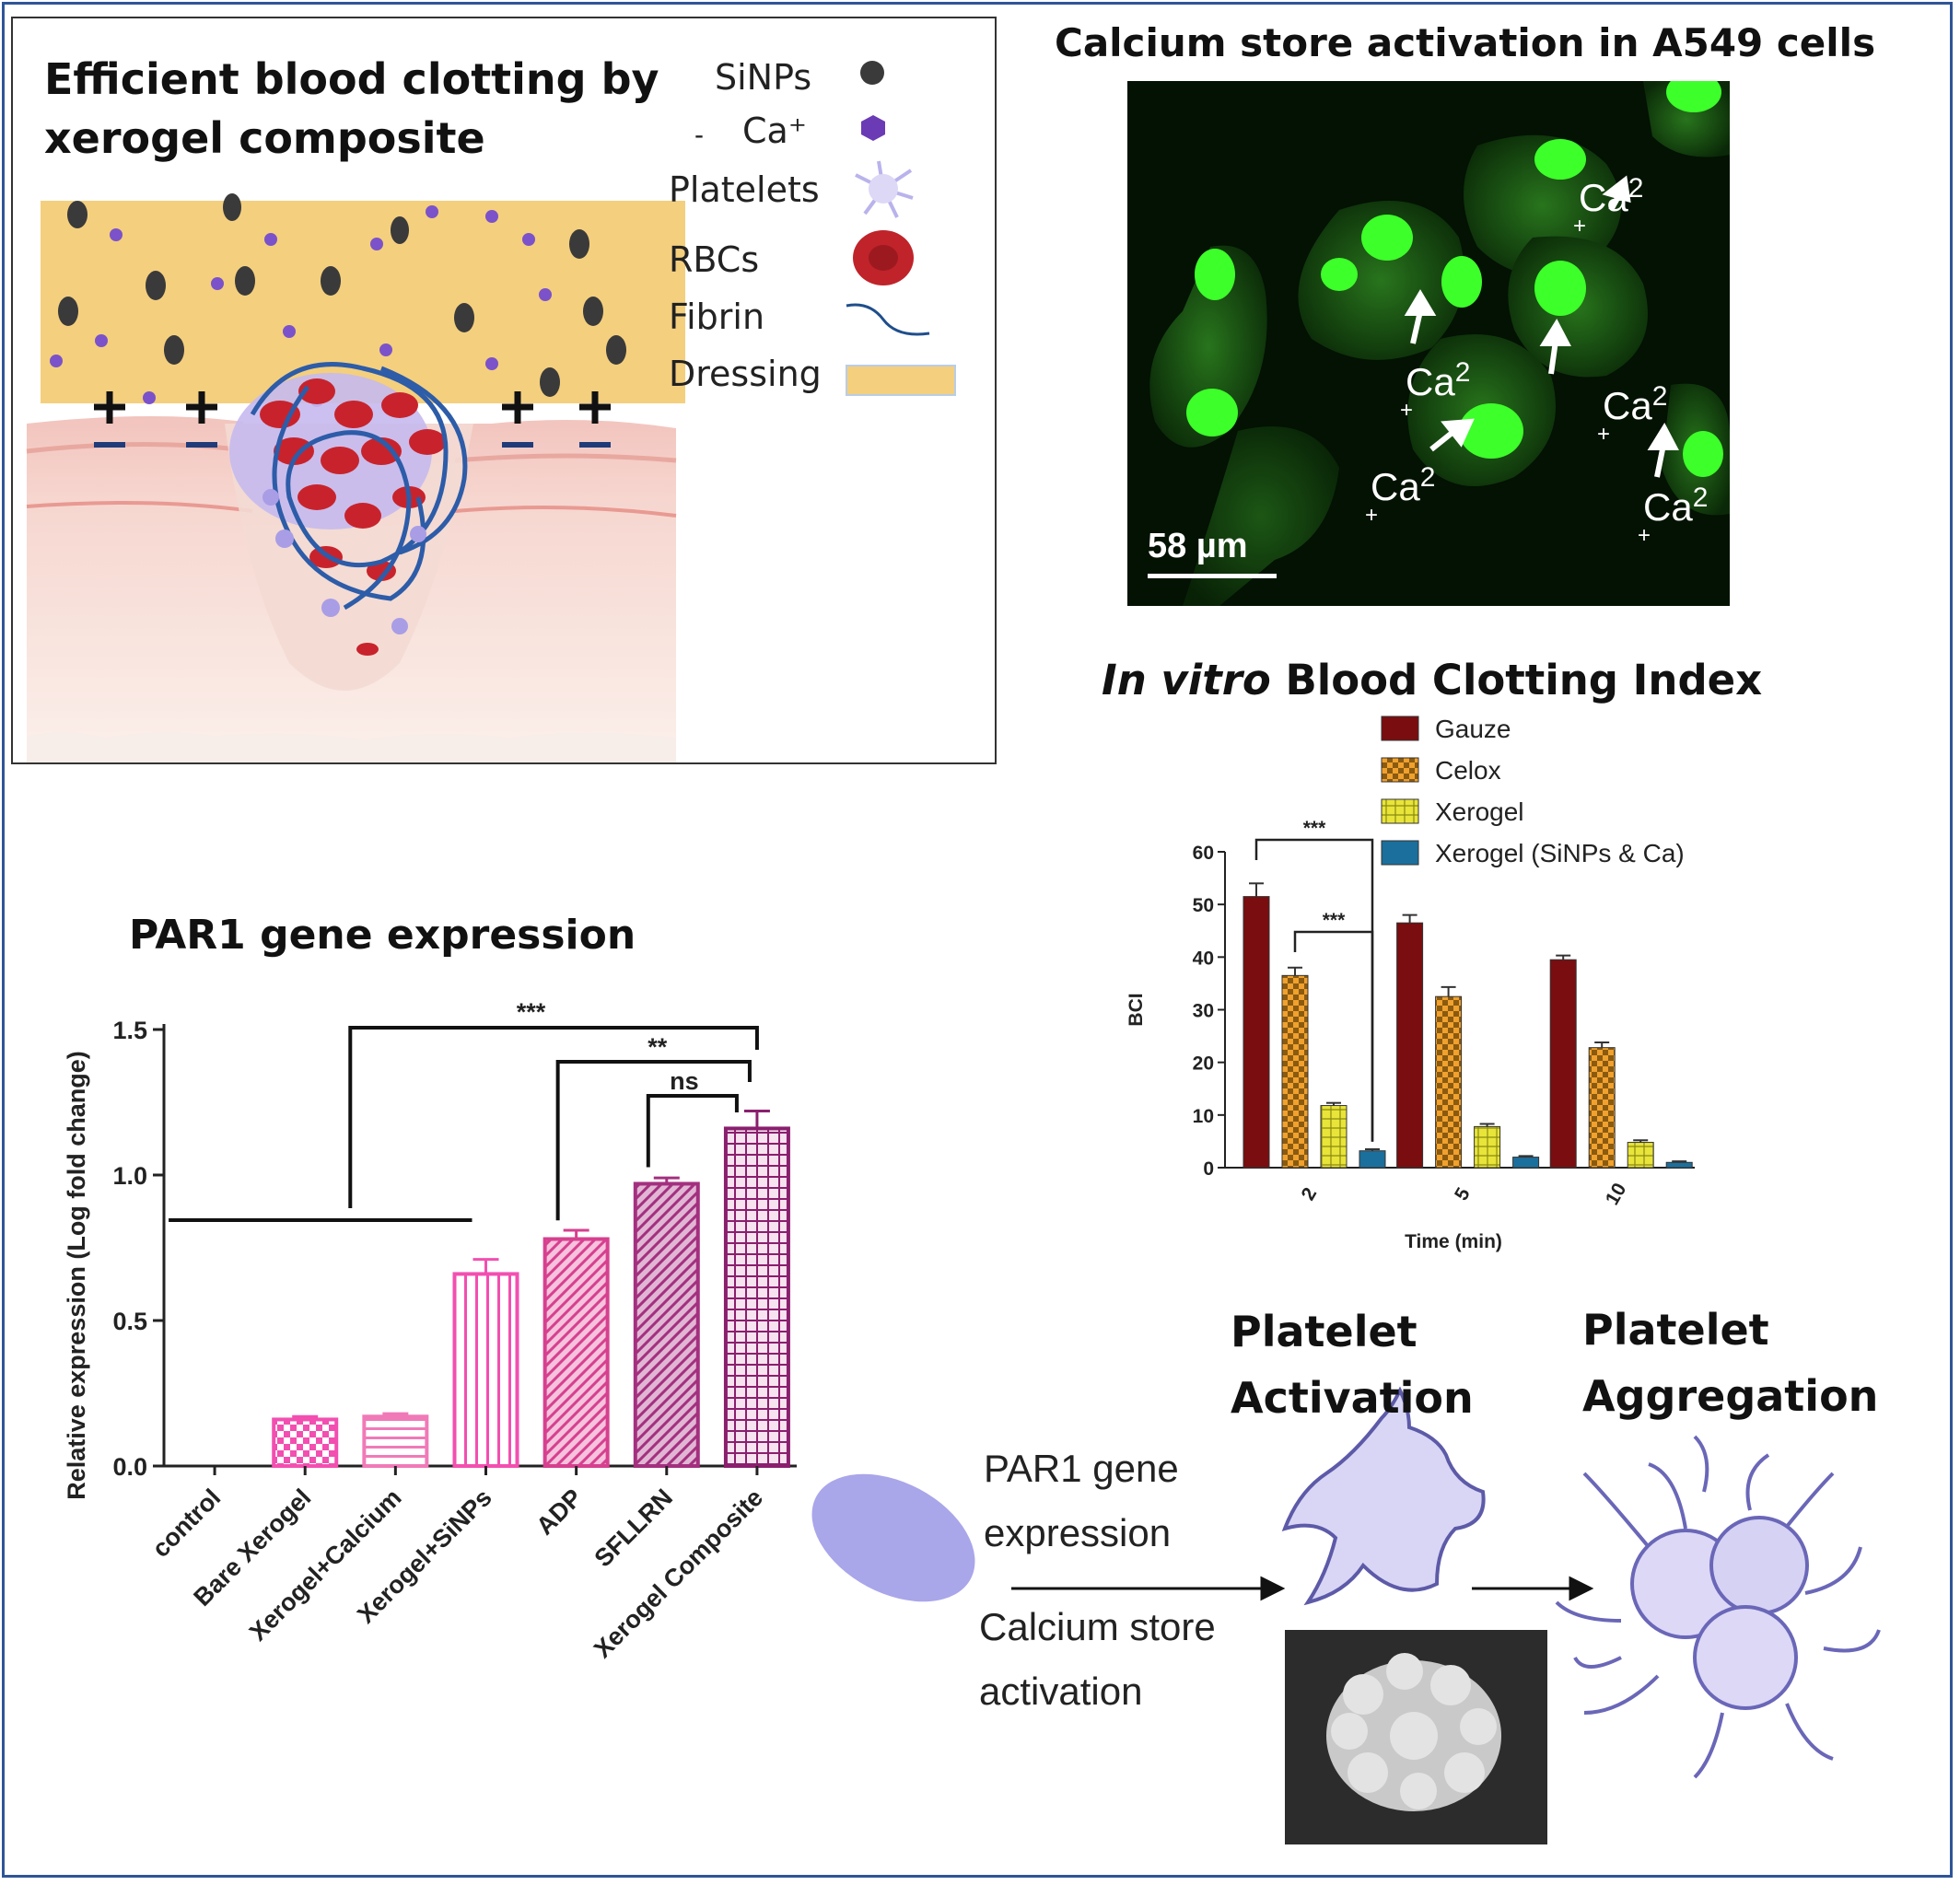 This screenshot has height=1885, width=1960. I want to click on label-par1-line1: PAR1 gene, so click(1081, 1468).